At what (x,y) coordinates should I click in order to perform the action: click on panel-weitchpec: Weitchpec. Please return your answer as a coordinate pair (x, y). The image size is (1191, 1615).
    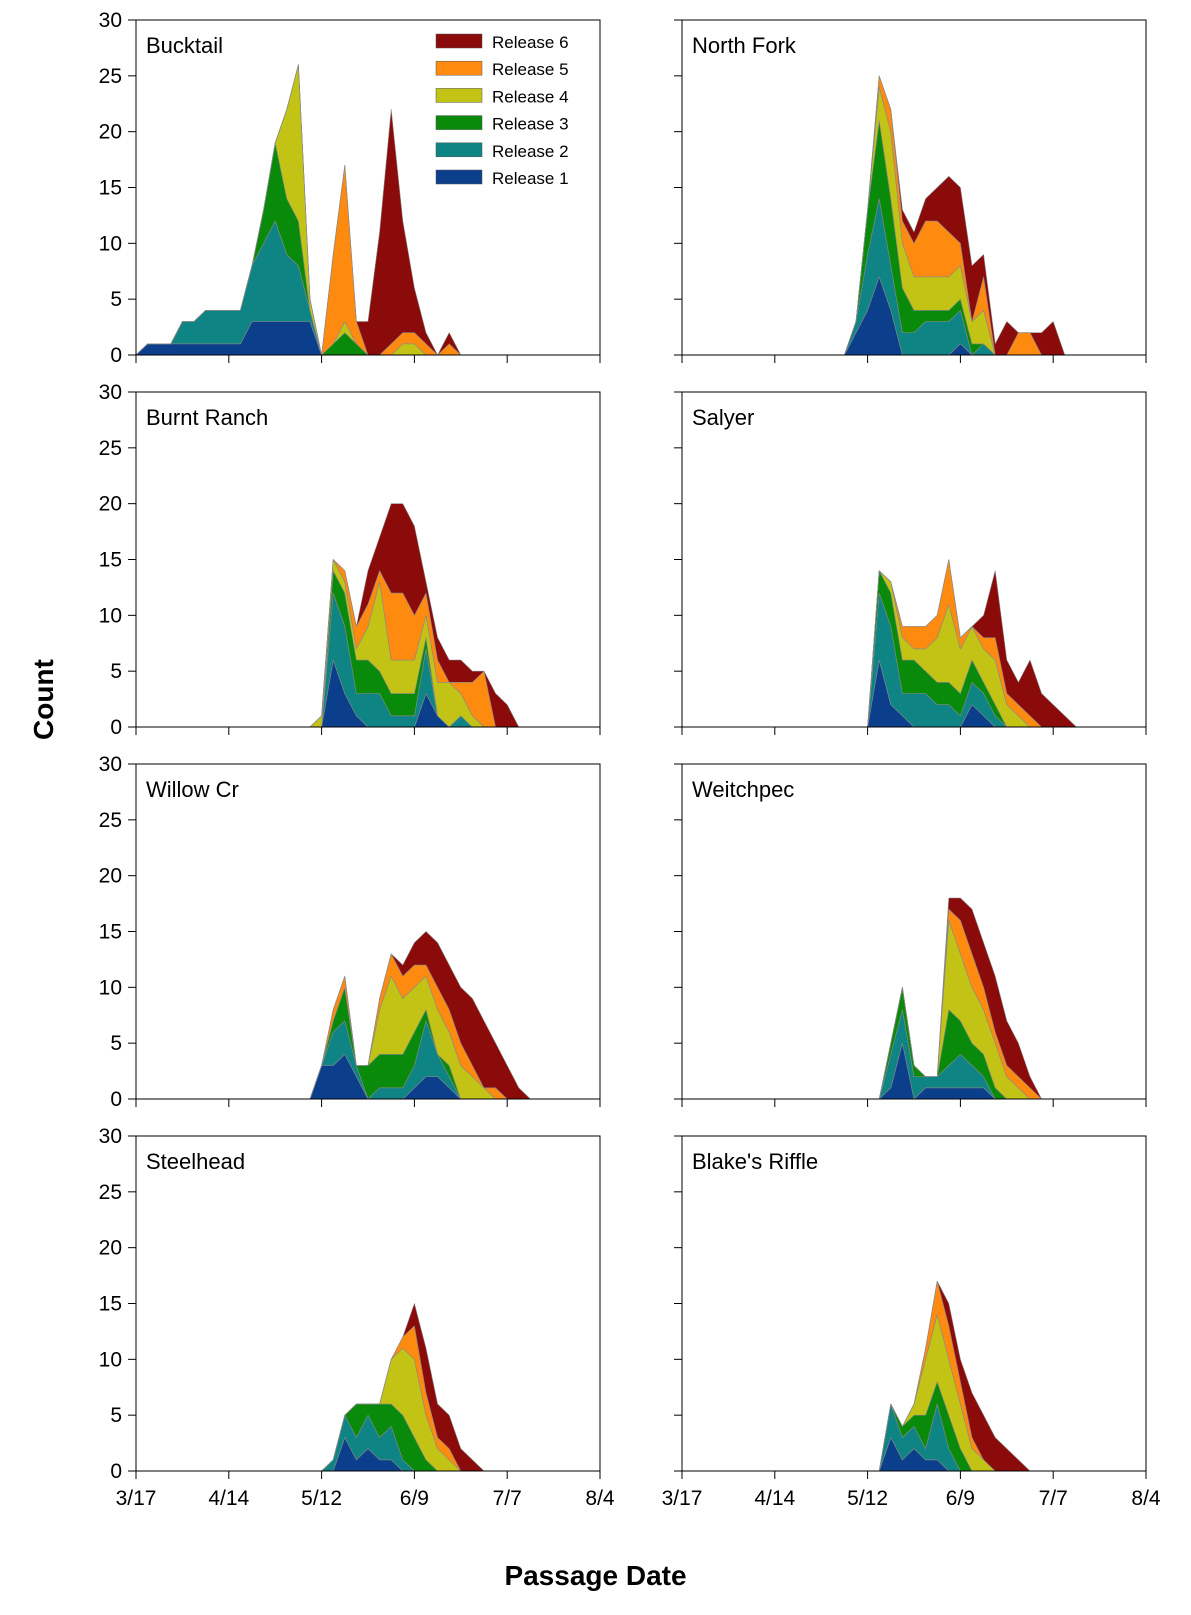
    Looking at the image, I should click on (910, 935).